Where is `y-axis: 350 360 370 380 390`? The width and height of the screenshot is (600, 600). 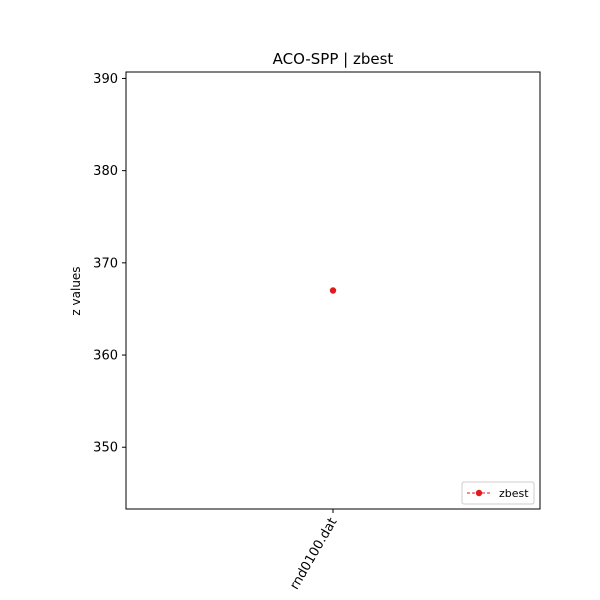 y-axis: 350 360 370 380 390 is located at coordinates (109, 264).